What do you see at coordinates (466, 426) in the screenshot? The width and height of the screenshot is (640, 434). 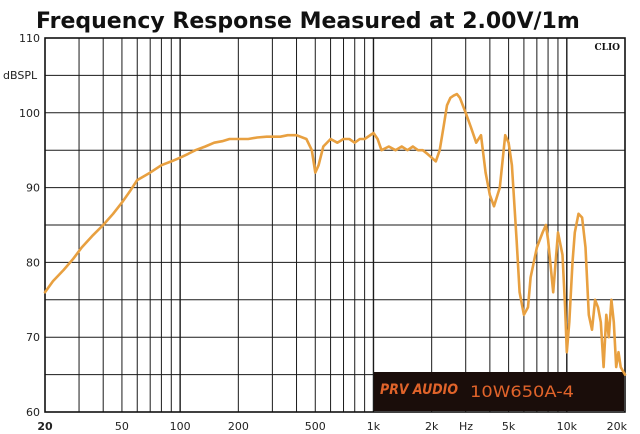 I see `x-axis-label: Hz` at bounding box center [466, 426].